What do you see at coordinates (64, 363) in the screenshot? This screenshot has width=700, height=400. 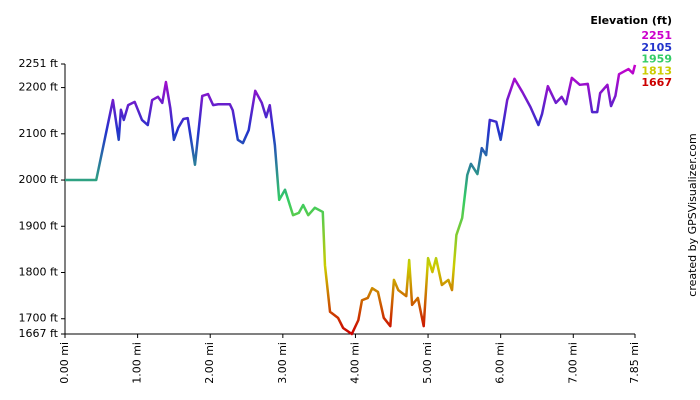 I see `x-tick-label: 0.00 mi` at bounding box center [64, 363].